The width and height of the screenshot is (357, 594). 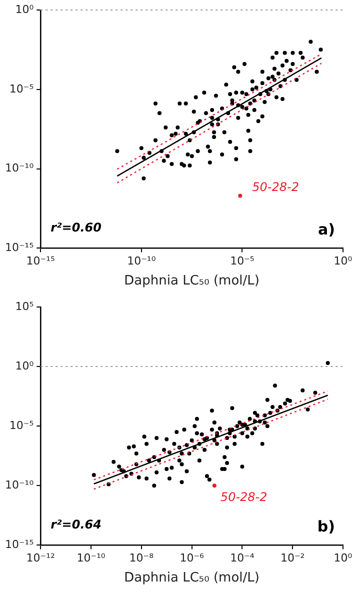 What do you see at coordinates (192, 558) in the screenshot?
I see `x-tick-label: 10⁻⁶` at bounding box center [192, 558].